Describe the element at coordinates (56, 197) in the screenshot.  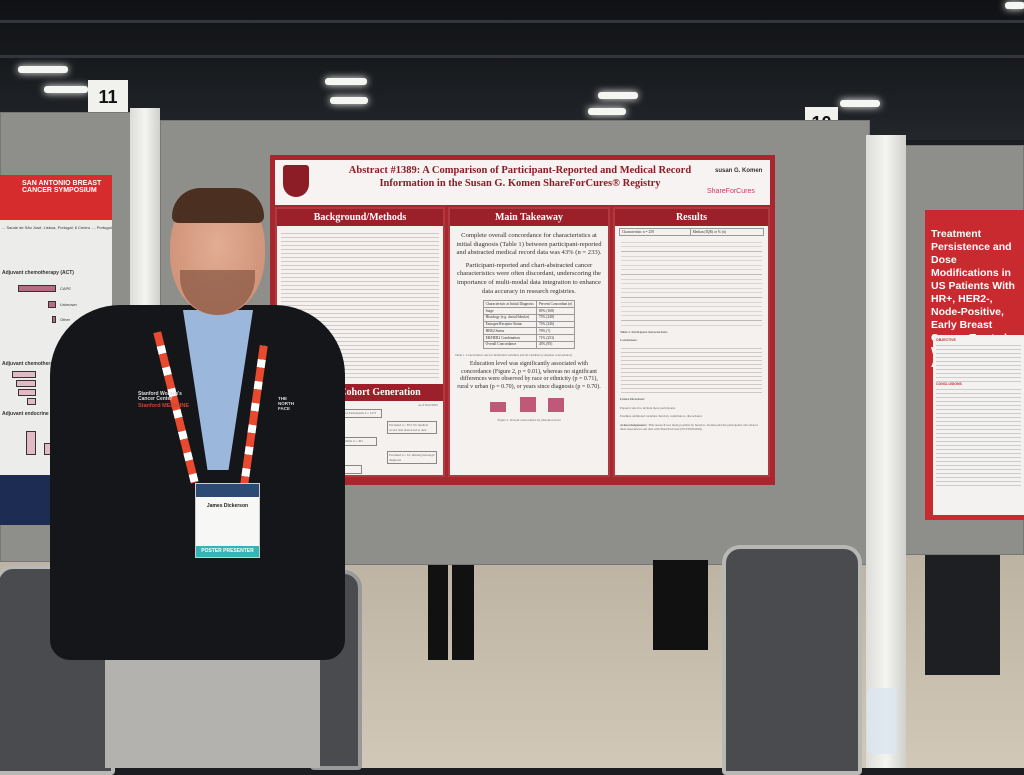
I see `symposium-header: SAN ANTONIO BREAST CANCER SYMPOSIUM` at that location.